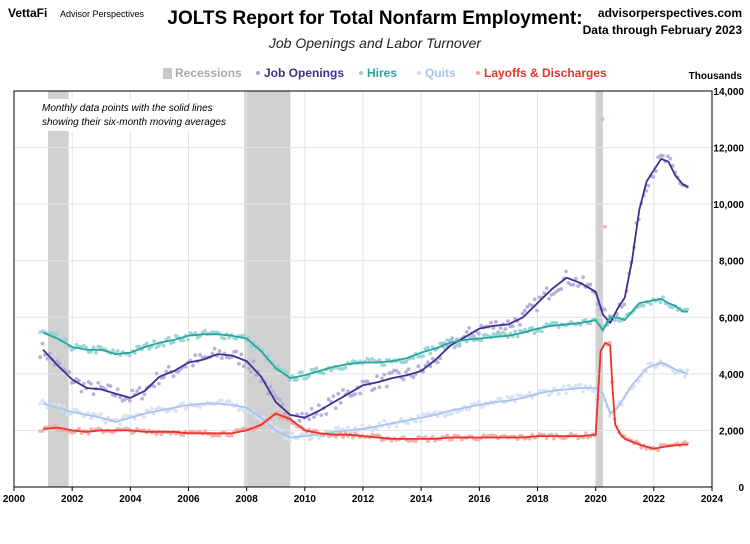 The image size is (750, 544). I want to click on brand-name: VettaFi, so click(27, 13).